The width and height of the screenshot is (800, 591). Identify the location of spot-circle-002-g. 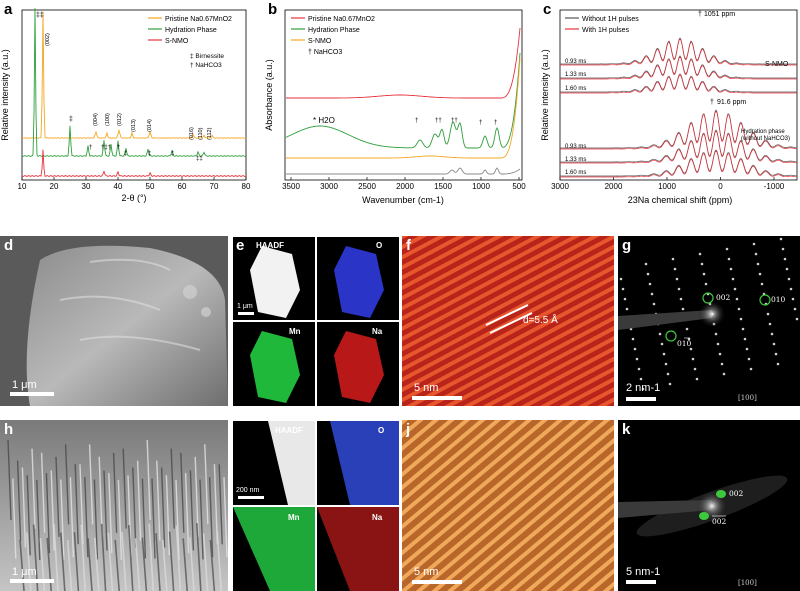
(708, 298).